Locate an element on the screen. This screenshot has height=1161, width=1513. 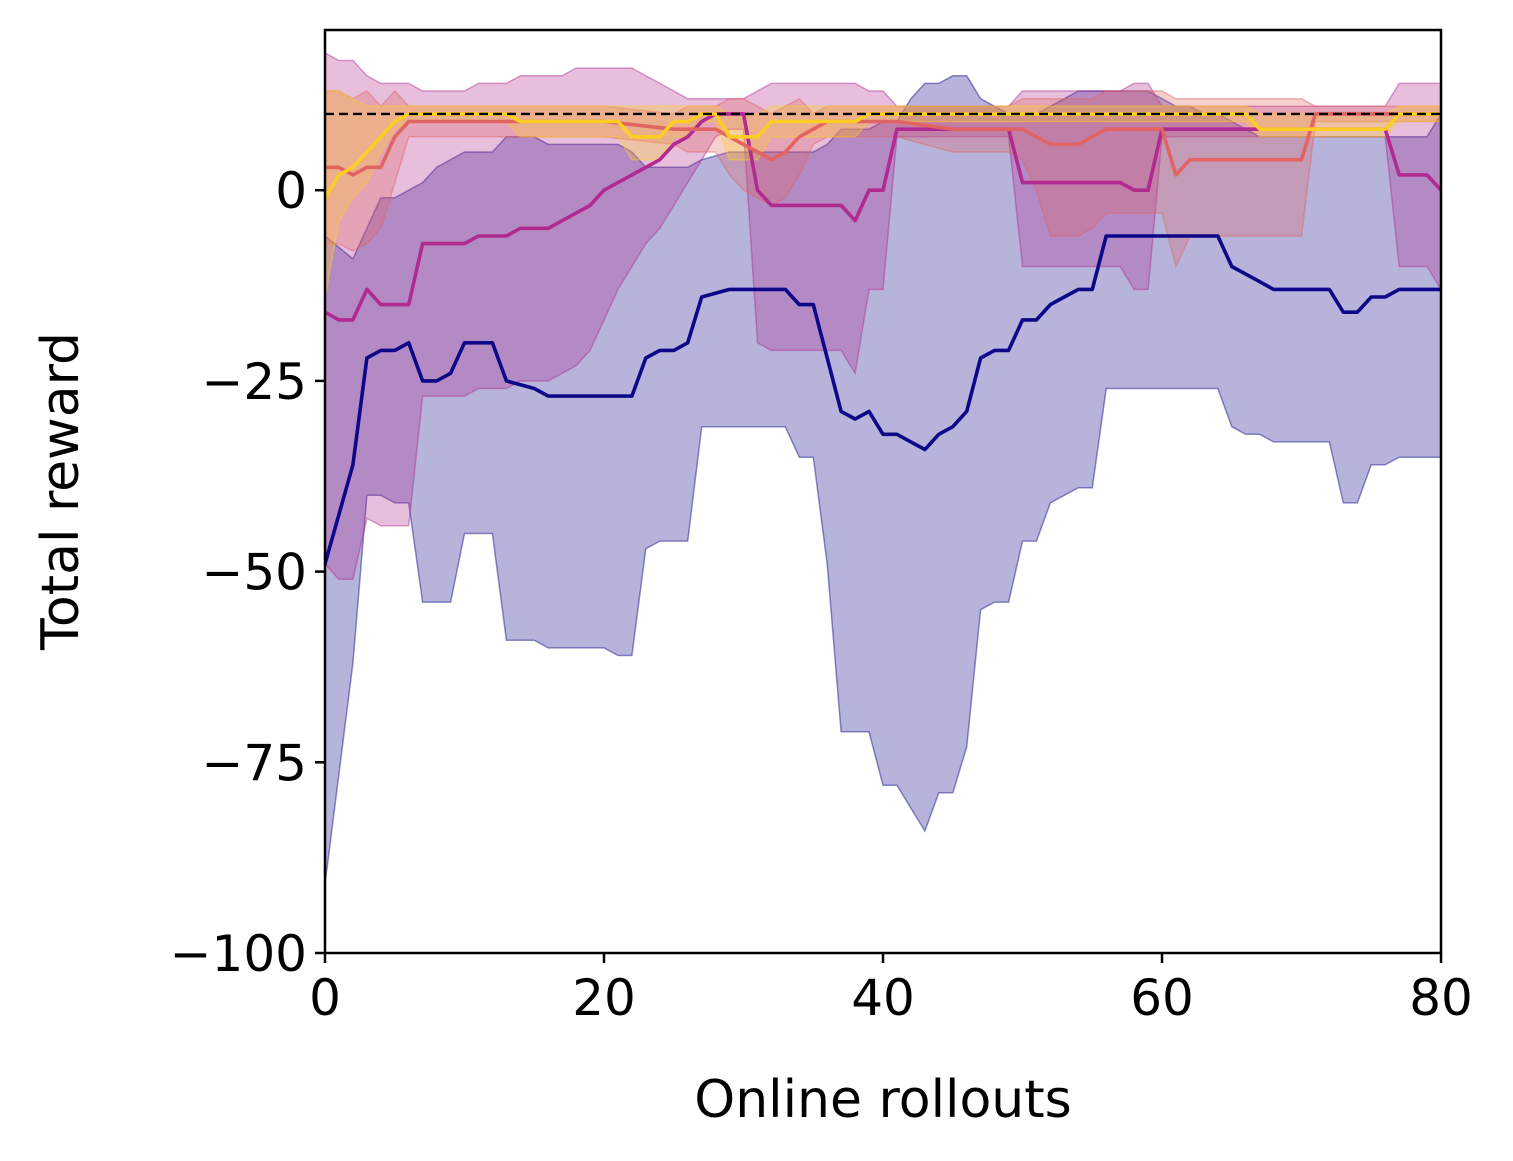
y-axis-title: Total reward is located at coordinates (61, 491).